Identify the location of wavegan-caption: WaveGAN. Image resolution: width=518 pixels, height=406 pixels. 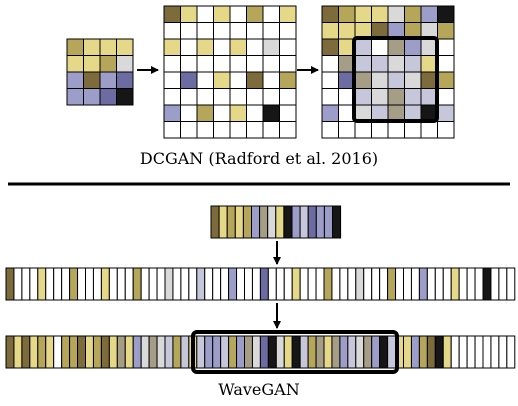
(259, 389).